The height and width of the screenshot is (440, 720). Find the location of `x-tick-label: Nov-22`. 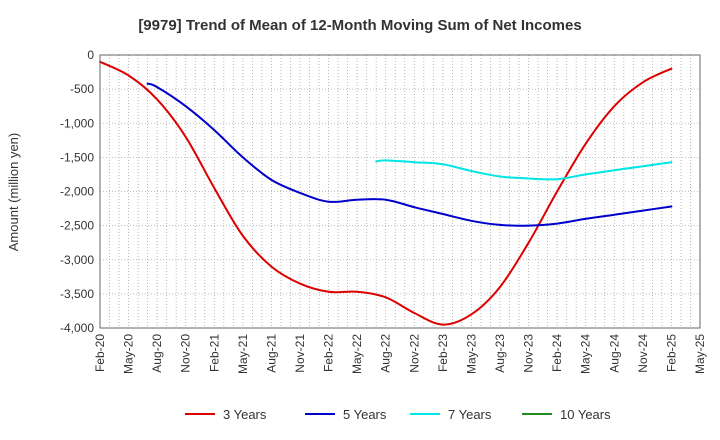

x-tick-label: Nov-22 is located at coordinates (414, 353).